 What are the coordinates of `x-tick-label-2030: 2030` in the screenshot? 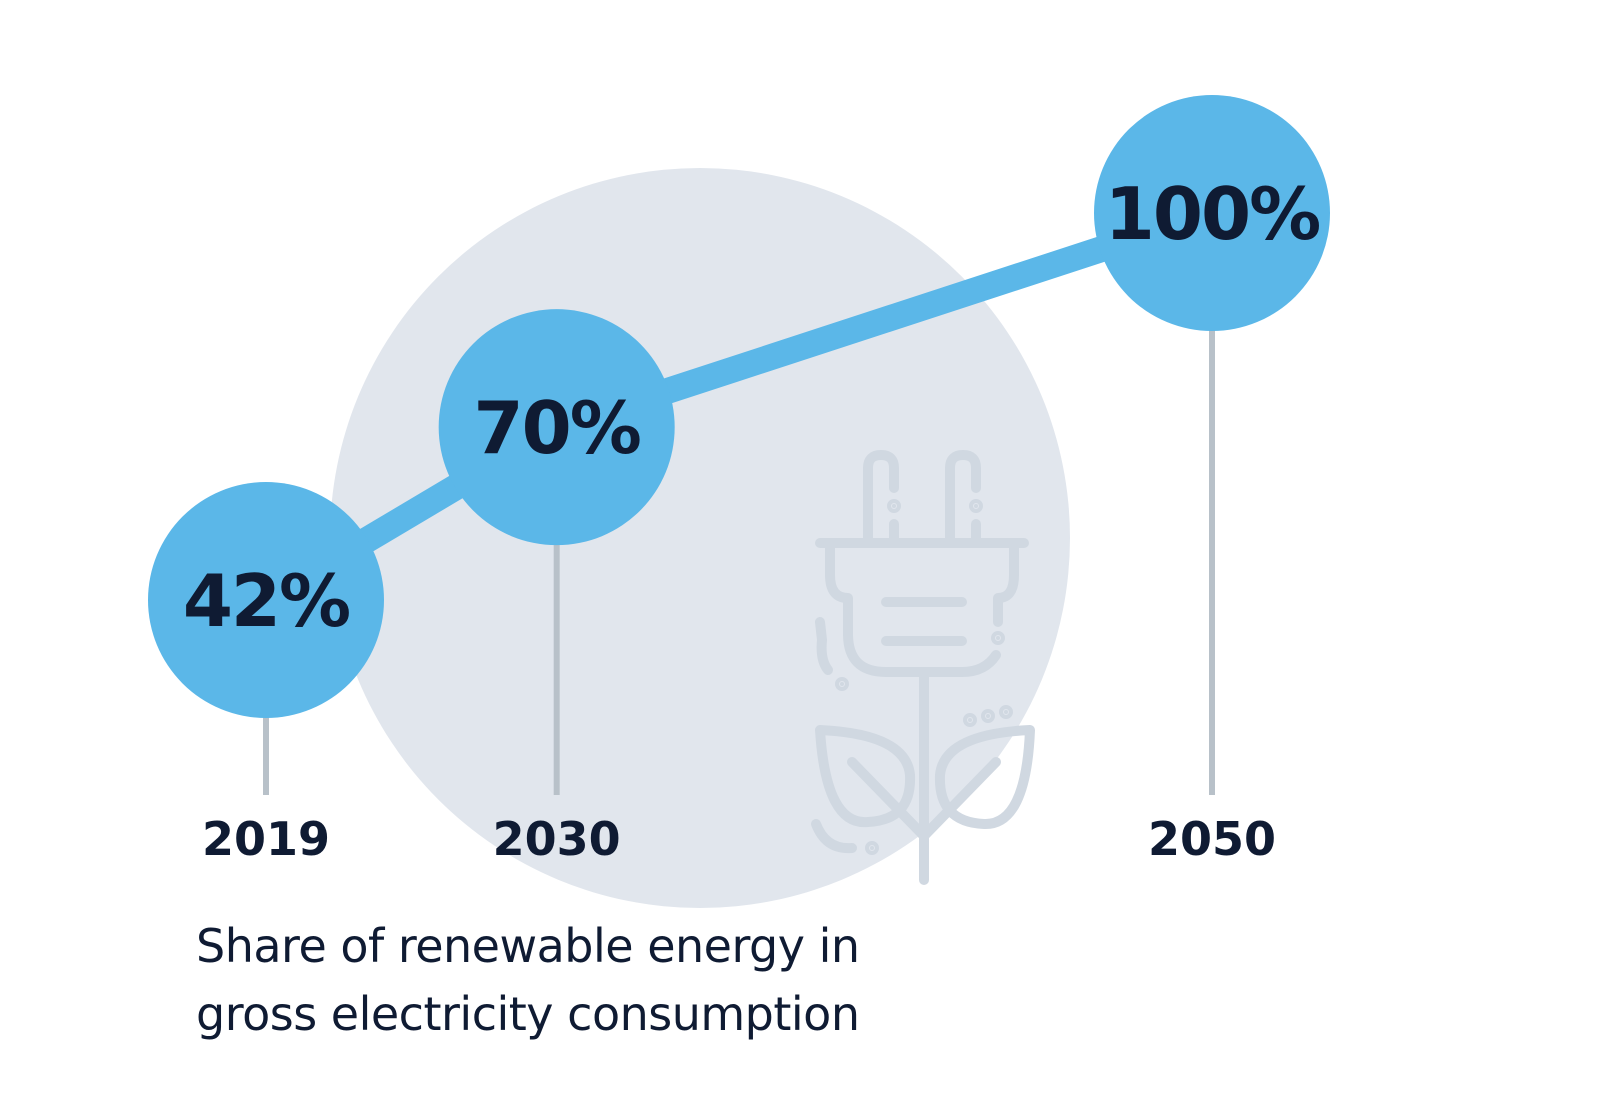 It's located at (557, 839).